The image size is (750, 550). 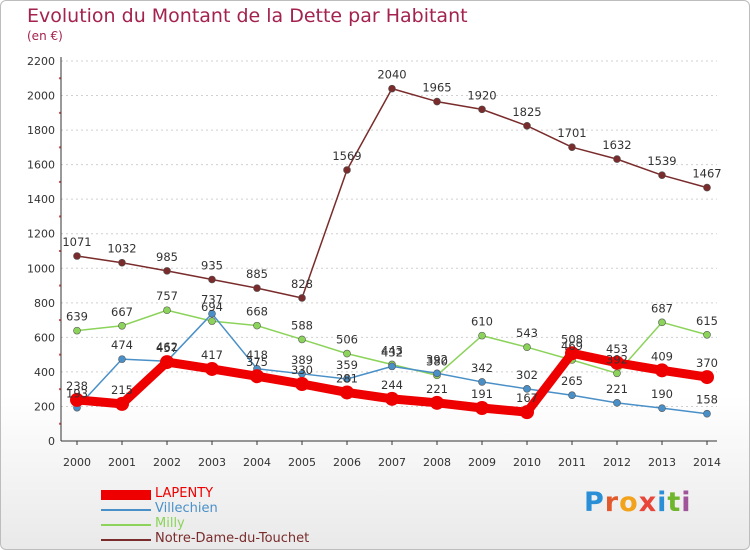 What do you see at coordinates (257, 312) in the screenshot?
I see `data-label: 668` at bounding box center [257, 312].